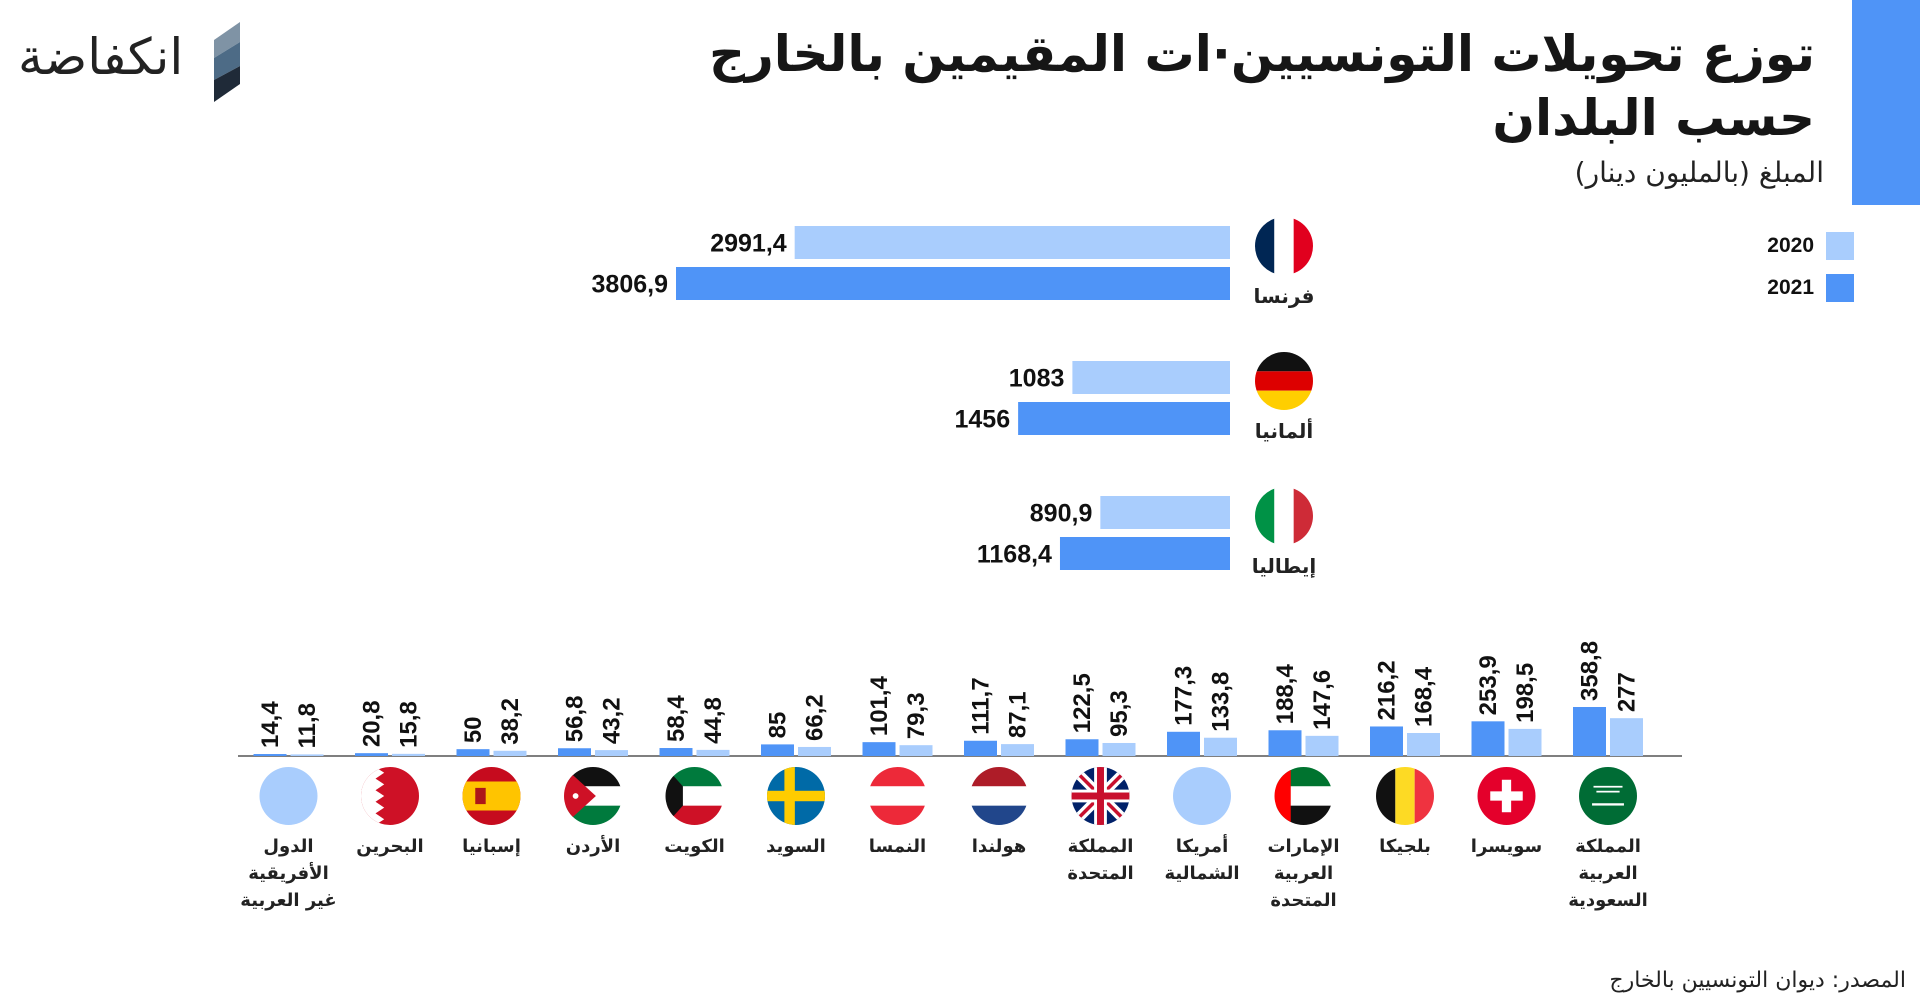  What do you see at coordinates (1757, 980) in the screenshot?
I see `source-note: المصدر: ديوان التونسيين بالخارج` at bounding box center [1757, 980].